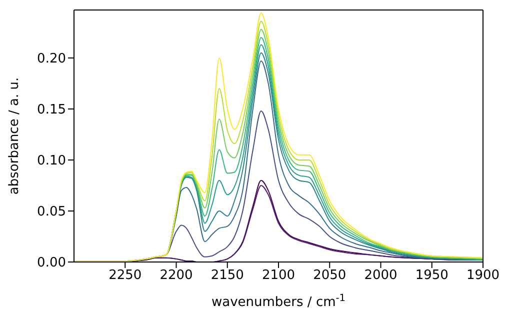 The height and width of the screenshot is (320, 512). What do you see at coordinates (51, 59) in the screenshot?
I see `y-tick-label: 0.20` at bounding box center [51, 59].